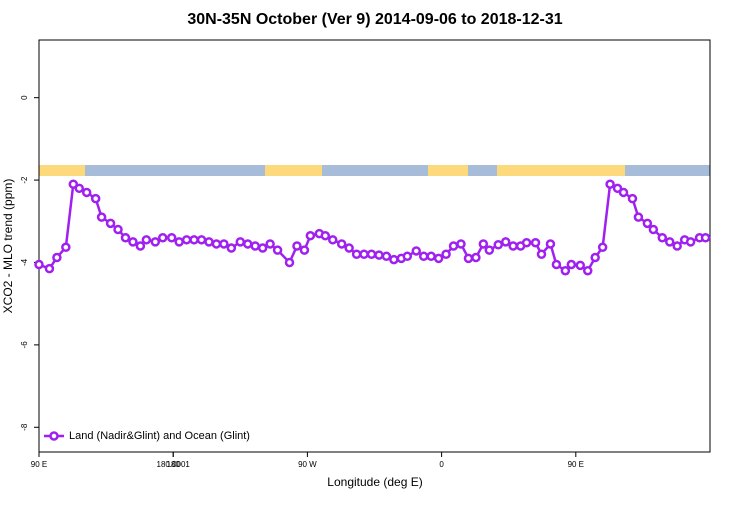 This screenshot has height=505, width=750. Describe the element at coordinates (54, 436) in the screenshot. I see `legend-marker` at that location.